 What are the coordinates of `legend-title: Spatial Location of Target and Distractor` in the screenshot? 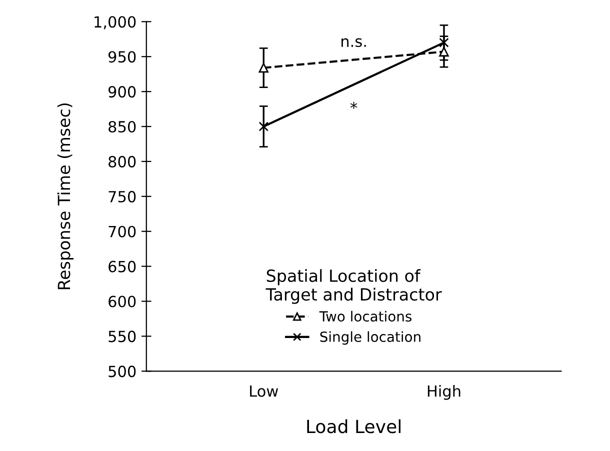 It's located at (354, 286).